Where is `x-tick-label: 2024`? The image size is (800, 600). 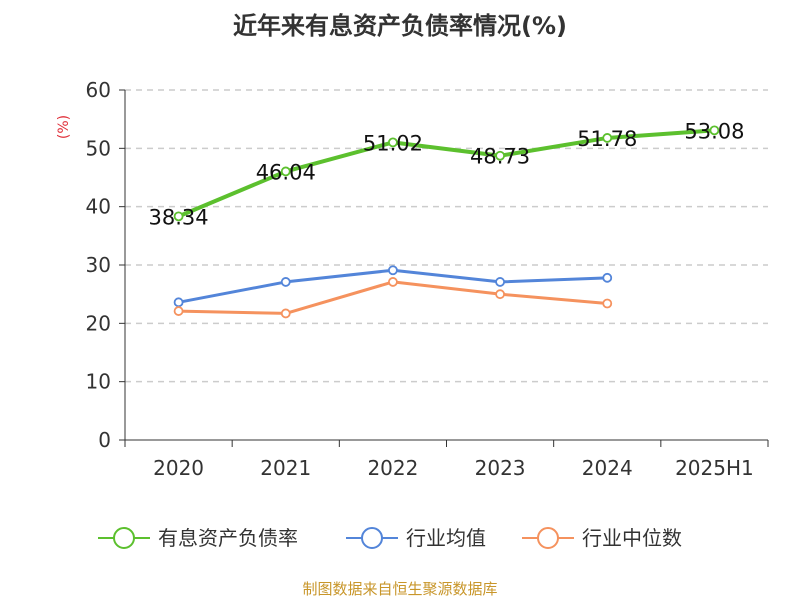 x-tick-label: 2024 is located at coordinates (607, 468).